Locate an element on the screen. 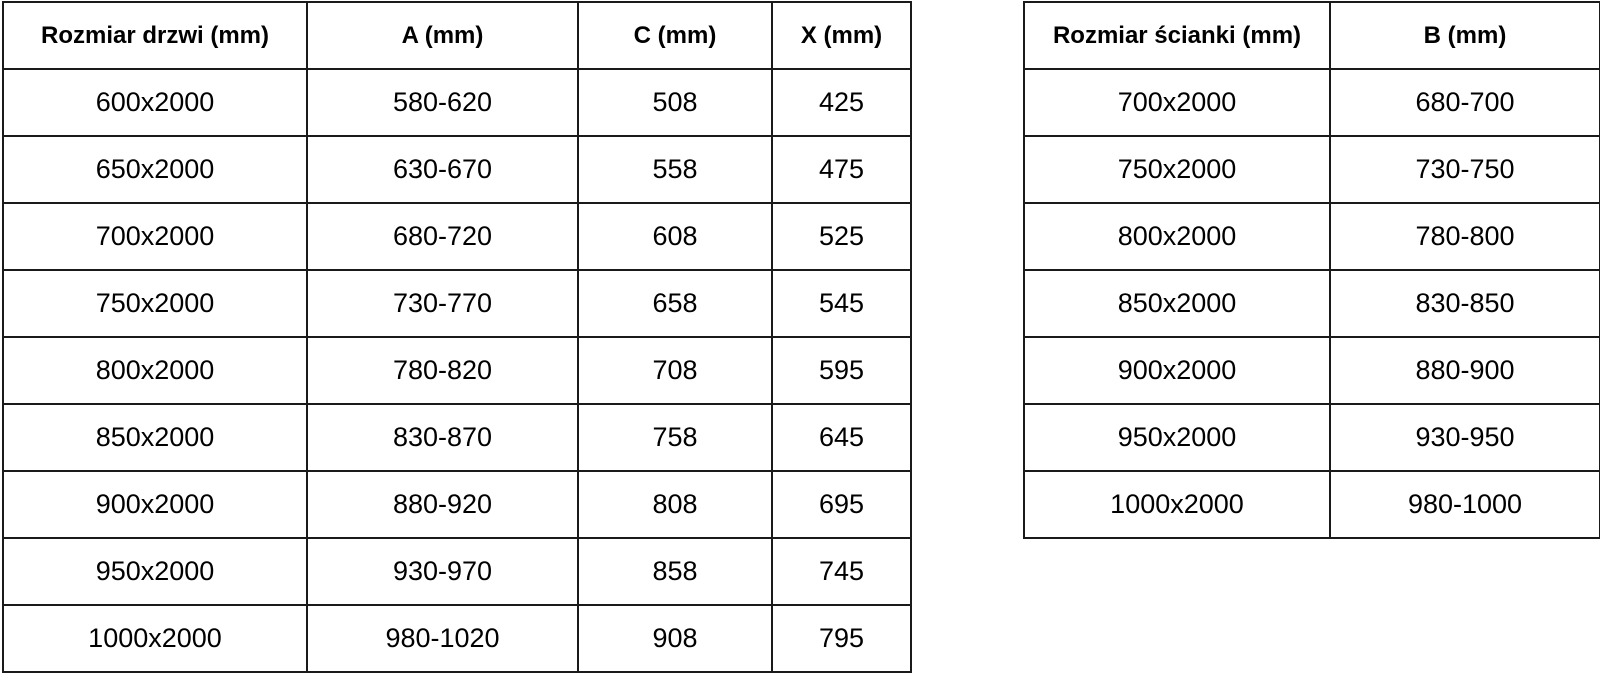  table-row: 850x2000 830-870 758 645 is located at coordinates (457, 437).